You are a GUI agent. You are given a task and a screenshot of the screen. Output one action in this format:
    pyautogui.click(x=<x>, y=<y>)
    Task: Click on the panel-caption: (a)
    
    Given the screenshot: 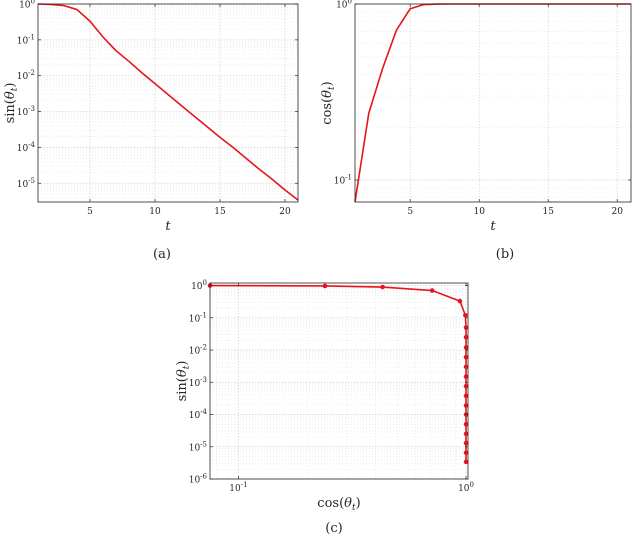 What is the action you would take?
    pyautogui.click(x=162, y=254)
    